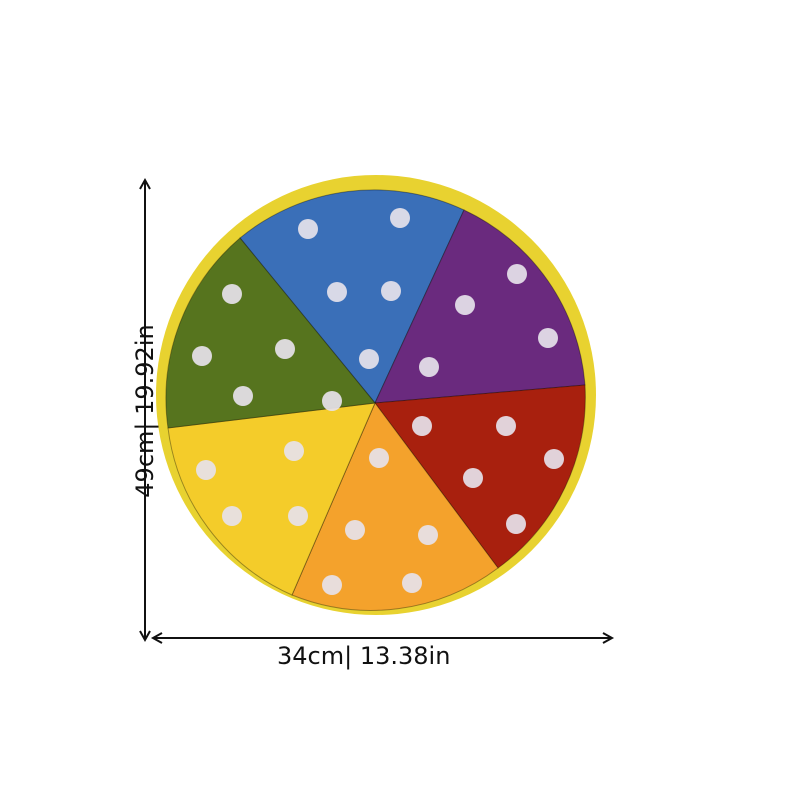 The height and width of the screenshot is (800, 800). Describe the element at coordinates (156, 638) in the screenshot. I see `width-arrow-head-left` at that location.